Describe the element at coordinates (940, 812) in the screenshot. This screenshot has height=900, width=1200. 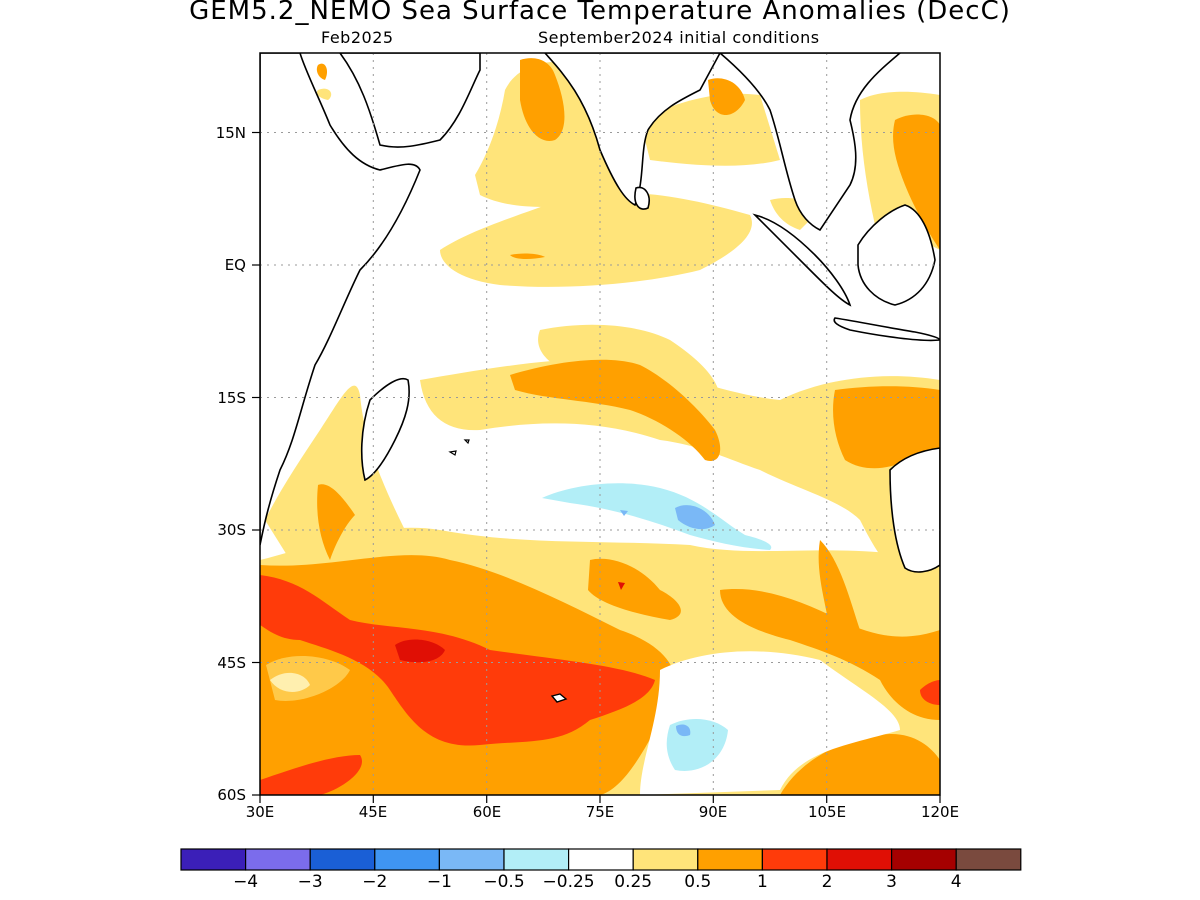
I see `x-tick-label: 120E` at that location.